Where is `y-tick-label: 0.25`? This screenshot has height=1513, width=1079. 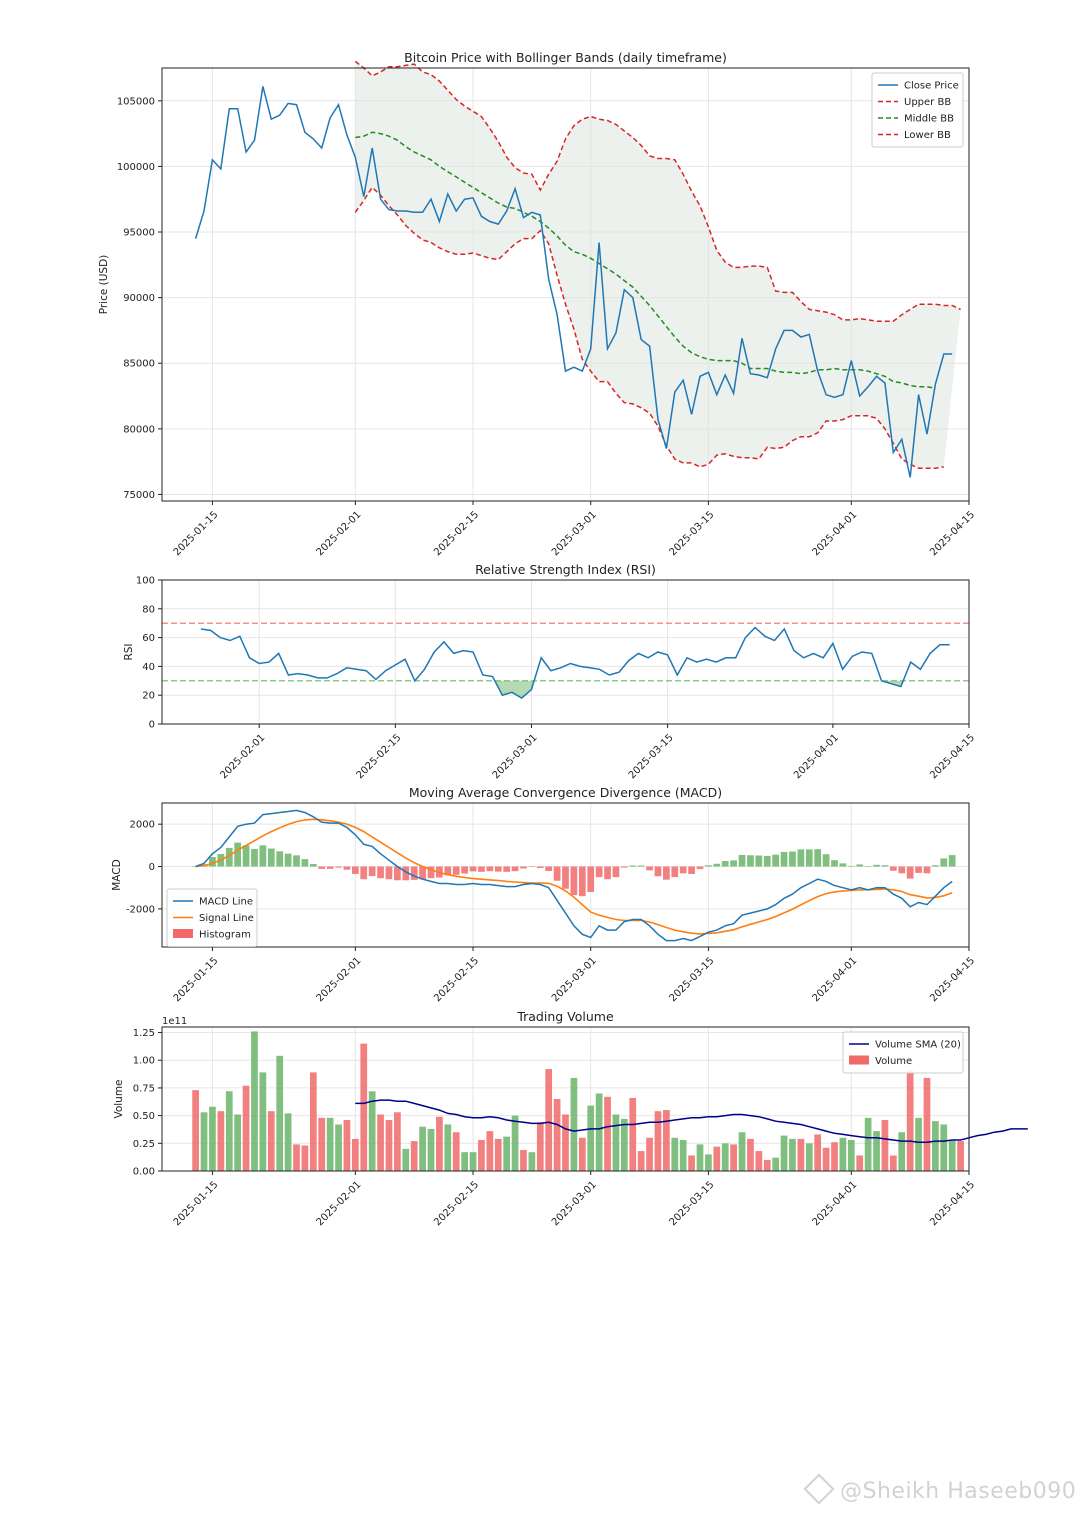
y-tick-label: 0.25 is located at coordinates (144, 1144).